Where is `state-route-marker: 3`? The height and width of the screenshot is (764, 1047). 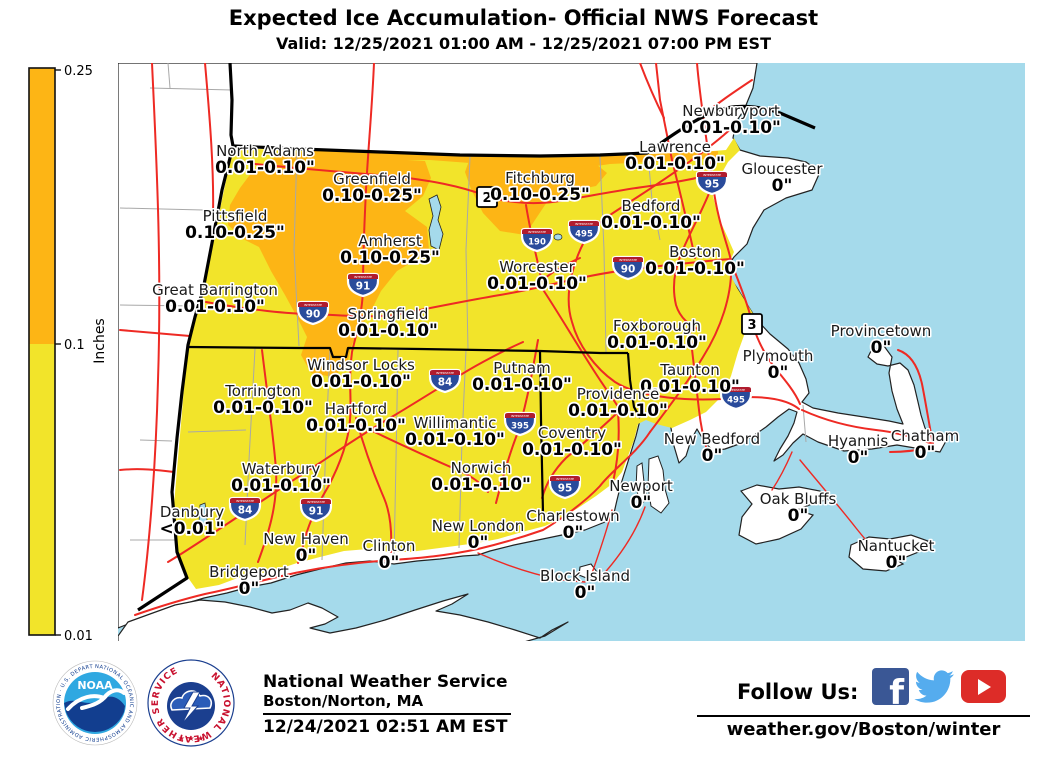
state-route-marker: 3 is located at coordinates (752, 324).